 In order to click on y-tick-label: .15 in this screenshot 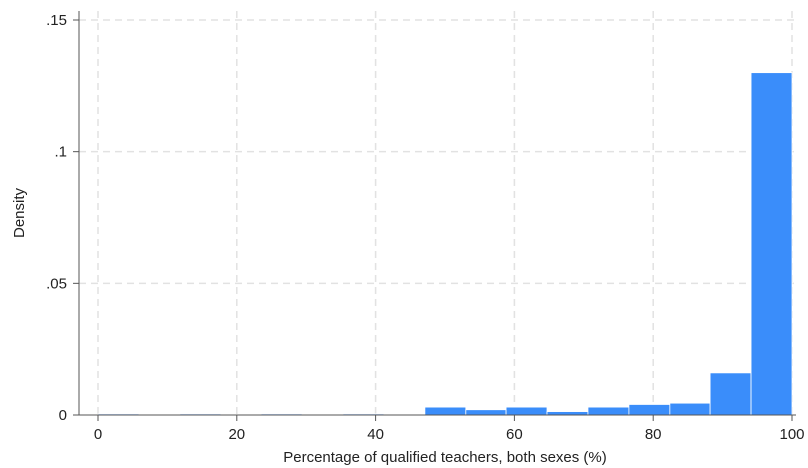, I will do `click(56, 20)`.